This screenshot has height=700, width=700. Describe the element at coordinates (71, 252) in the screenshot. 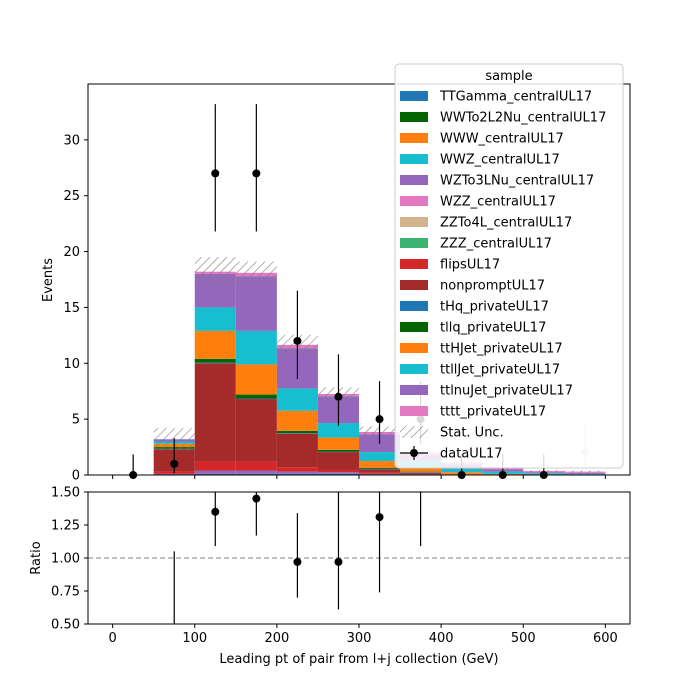

I see `y-tick-label: 20` at that location.